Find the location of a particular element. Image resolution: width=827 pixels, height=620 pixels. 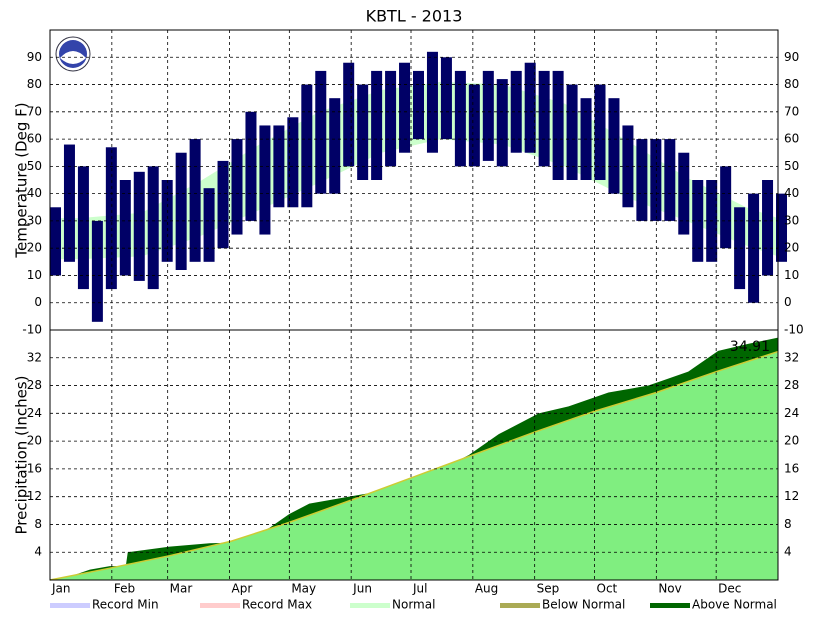

x-tick-label: Jan is located at coordinates (61, 589).